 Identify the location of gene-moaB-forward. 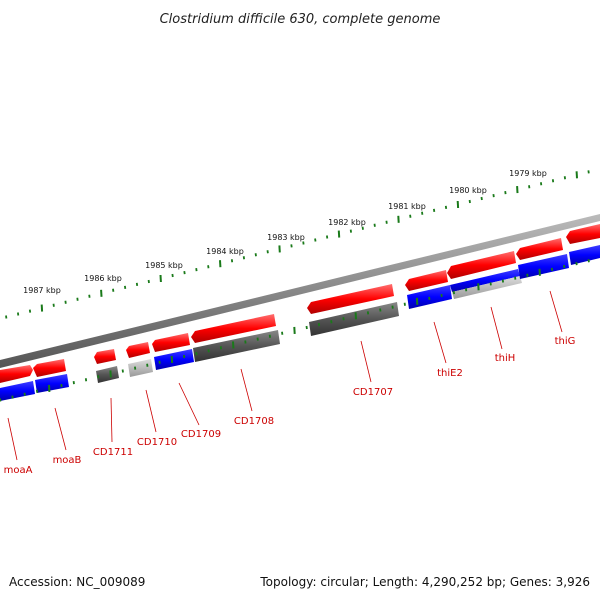
(49, 368).